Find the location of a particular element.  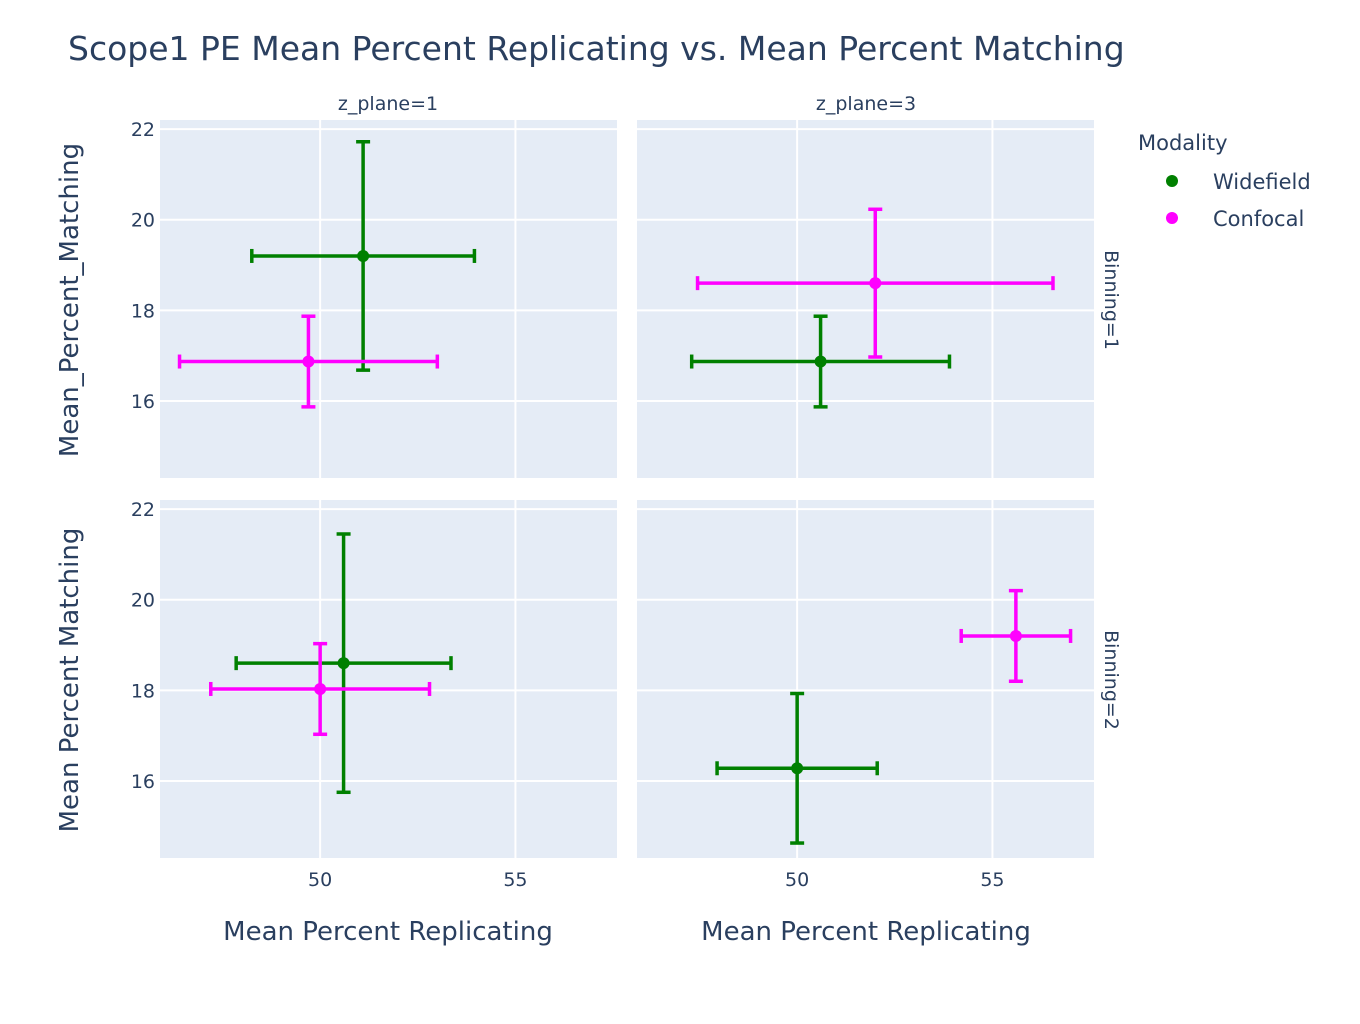

col-facet-label-0: z_plane=1 is located at coordinates (388, 104).